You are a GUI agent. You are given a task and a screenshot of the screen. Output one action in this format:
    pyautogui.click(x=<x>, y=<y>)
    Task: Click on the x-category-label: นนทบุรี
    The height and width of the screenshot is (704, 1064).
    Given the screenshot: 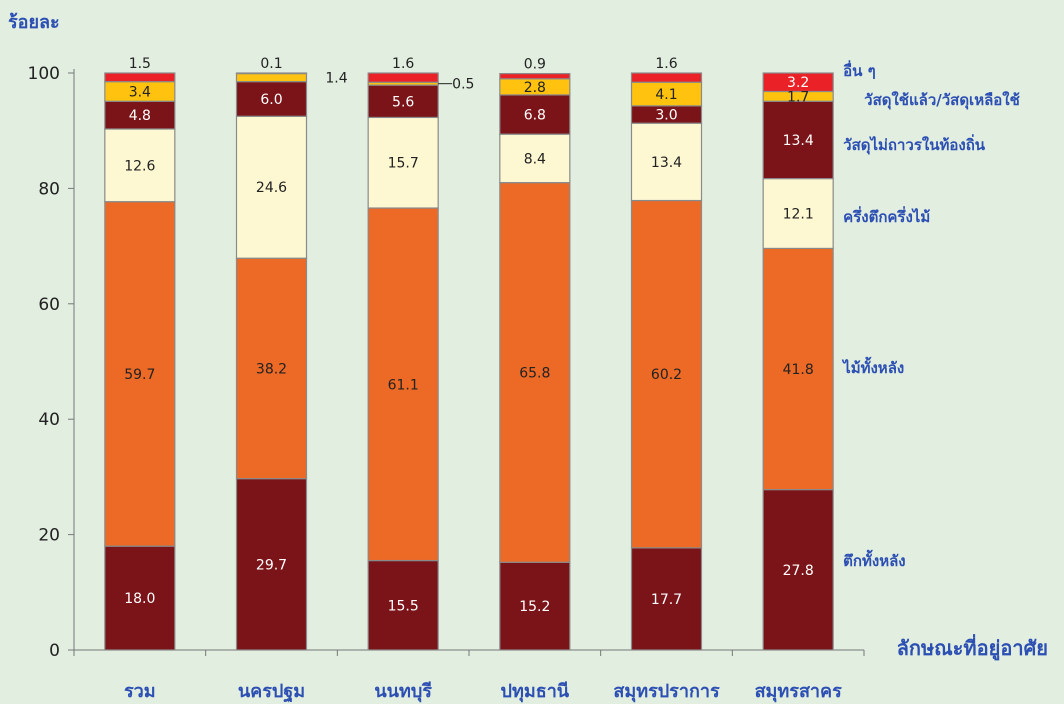 What is the action you would take?
    pyautogui.click(x=403, y=692)
    